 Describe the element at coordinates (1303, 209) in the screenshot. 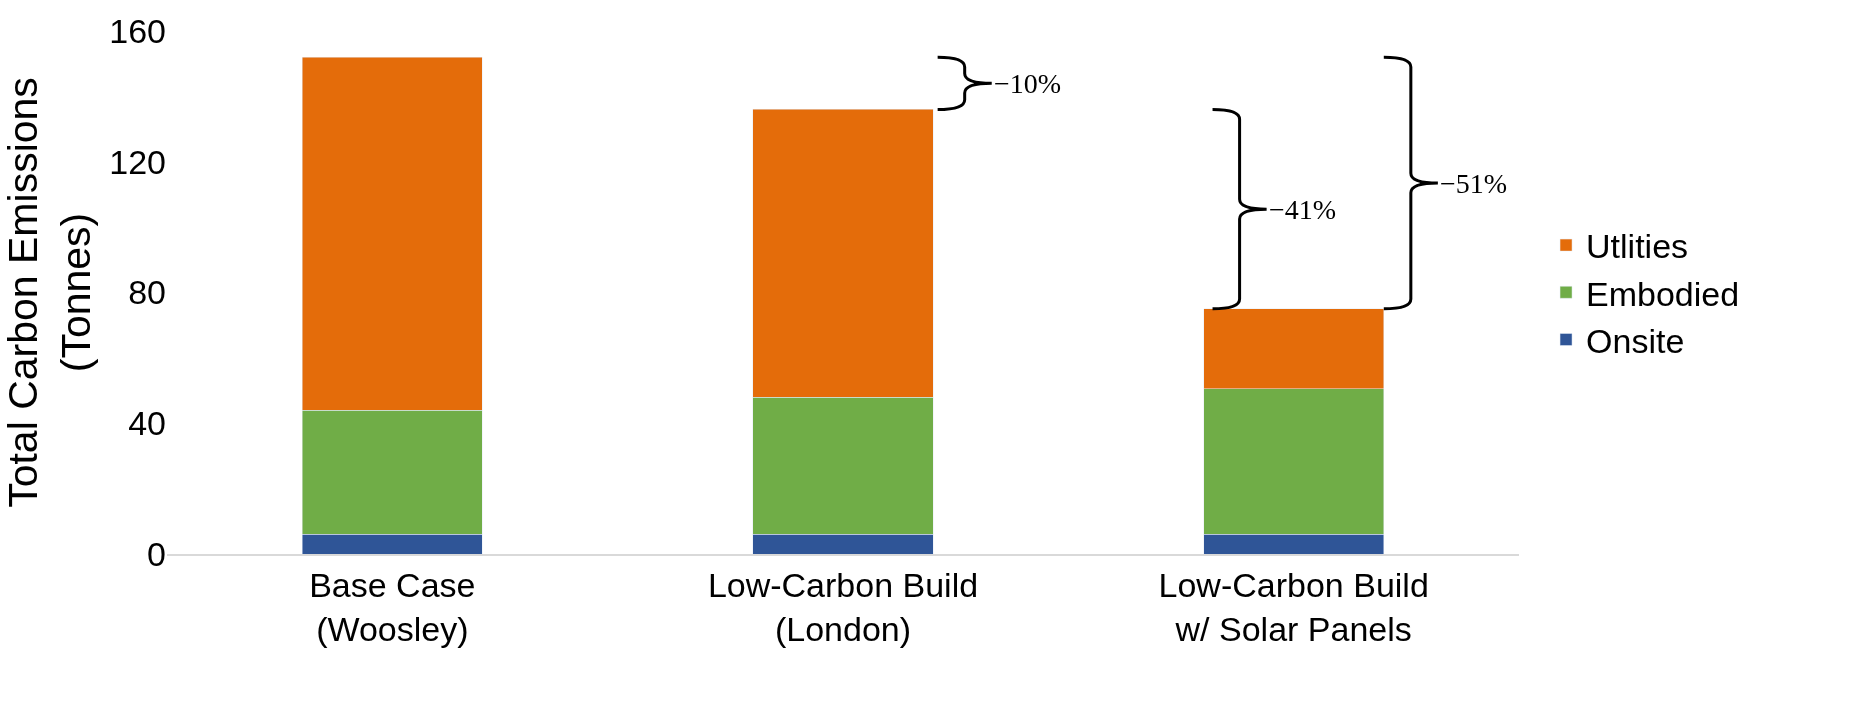

I see `annotation: −41%` at that location.